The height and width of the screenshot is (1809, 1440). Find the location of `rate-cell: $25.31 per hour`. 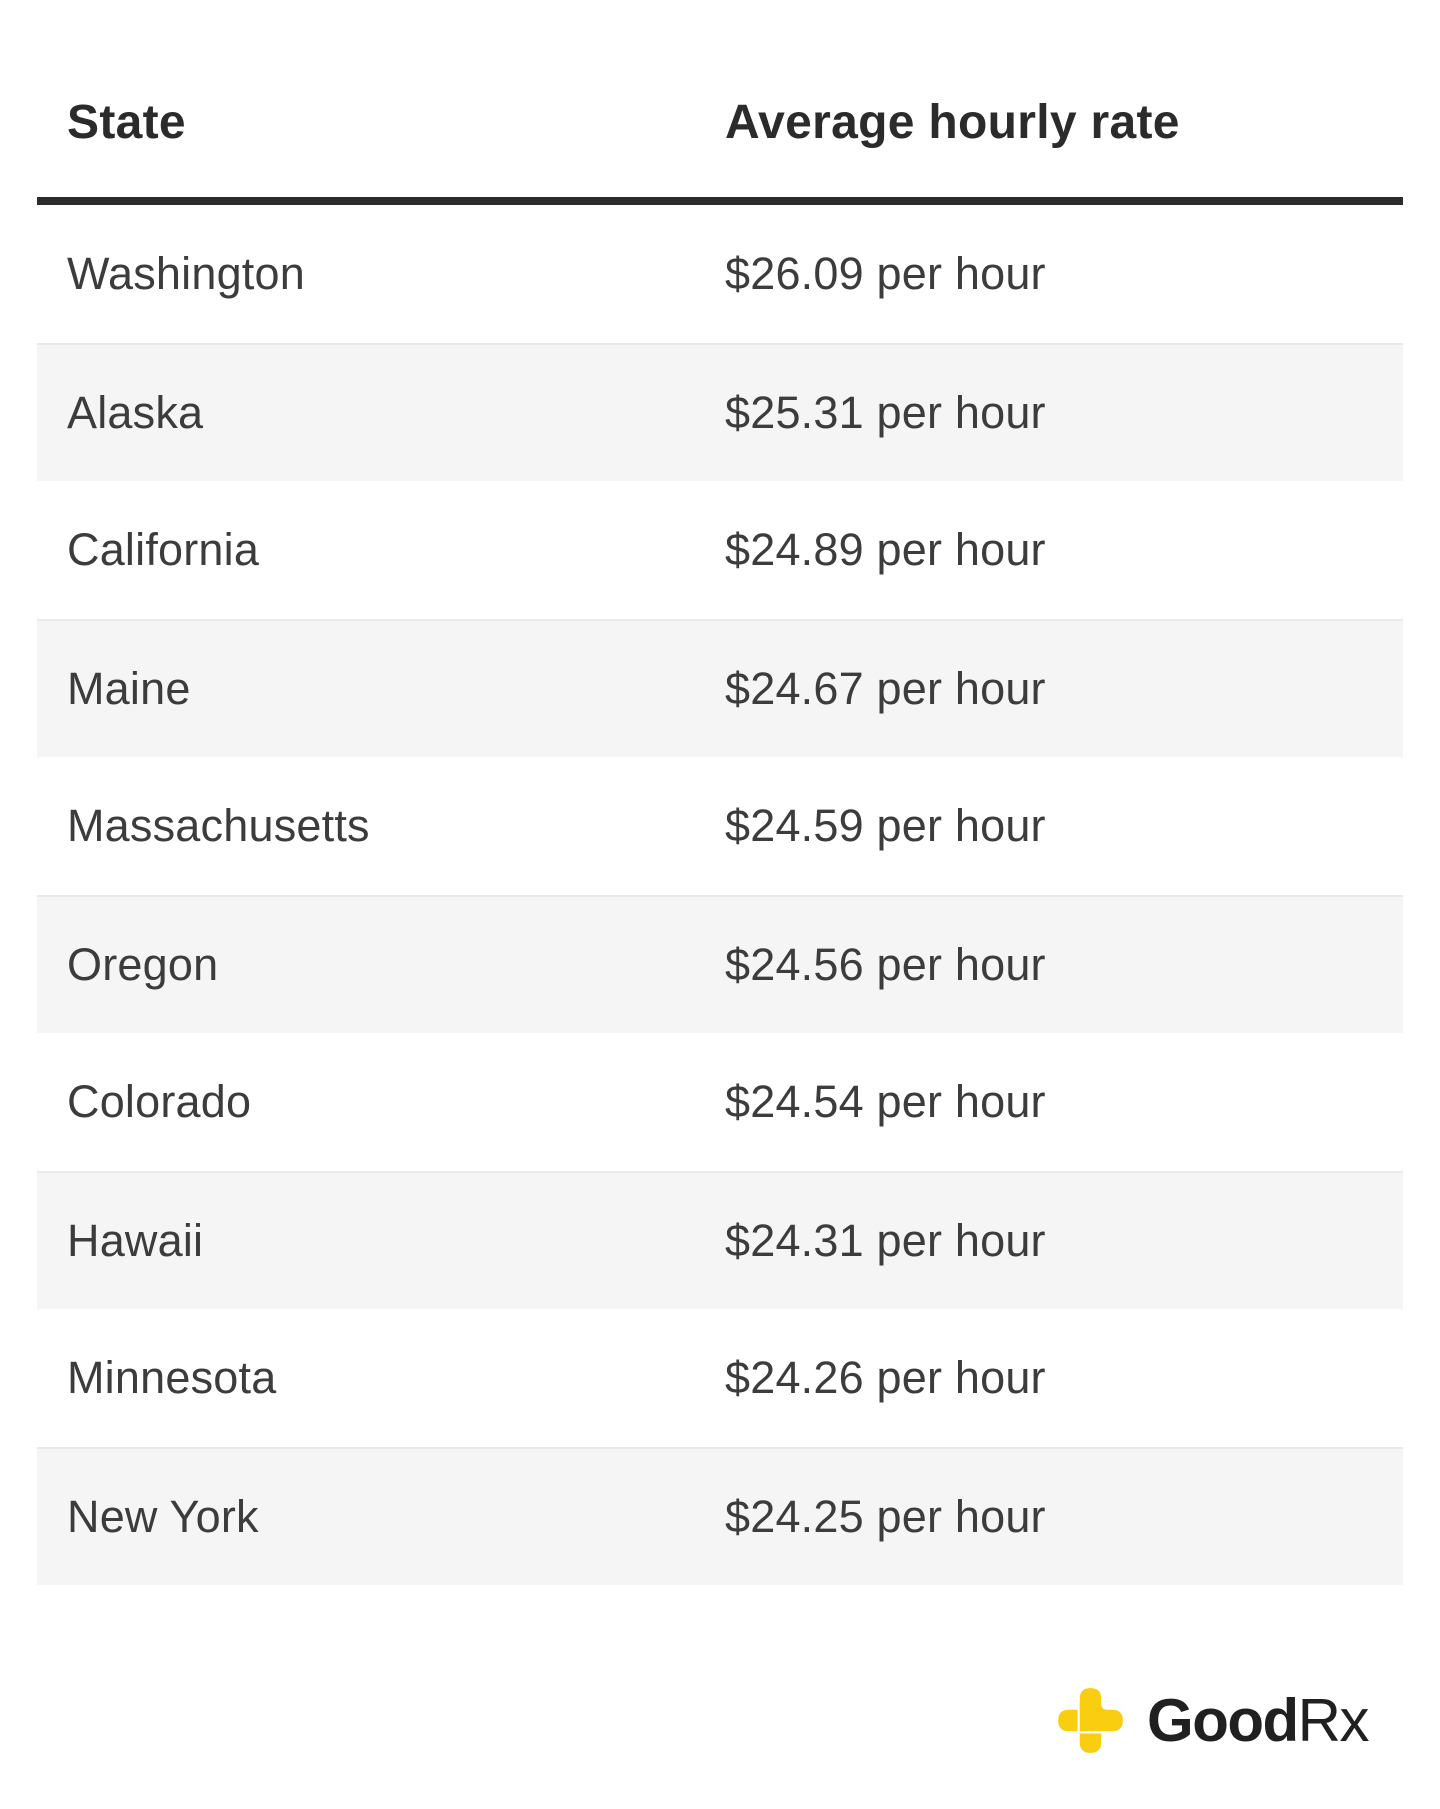

rate-cell: $25.31 per hour is located at coordinates (885, 412).